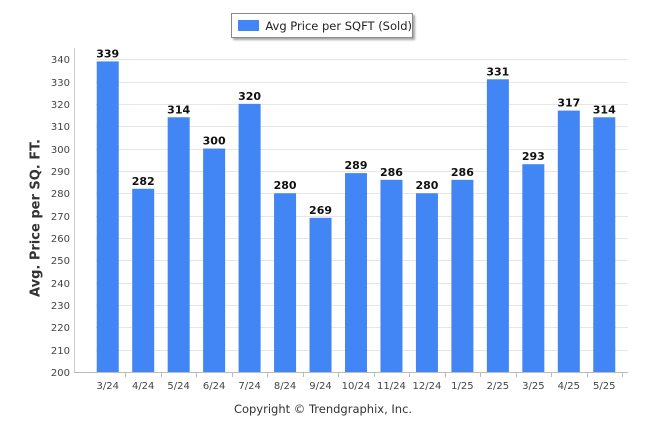 The height and width of the screenshot is (434, 646). I want to click on bar-value-label: 269, so click(320, 210).